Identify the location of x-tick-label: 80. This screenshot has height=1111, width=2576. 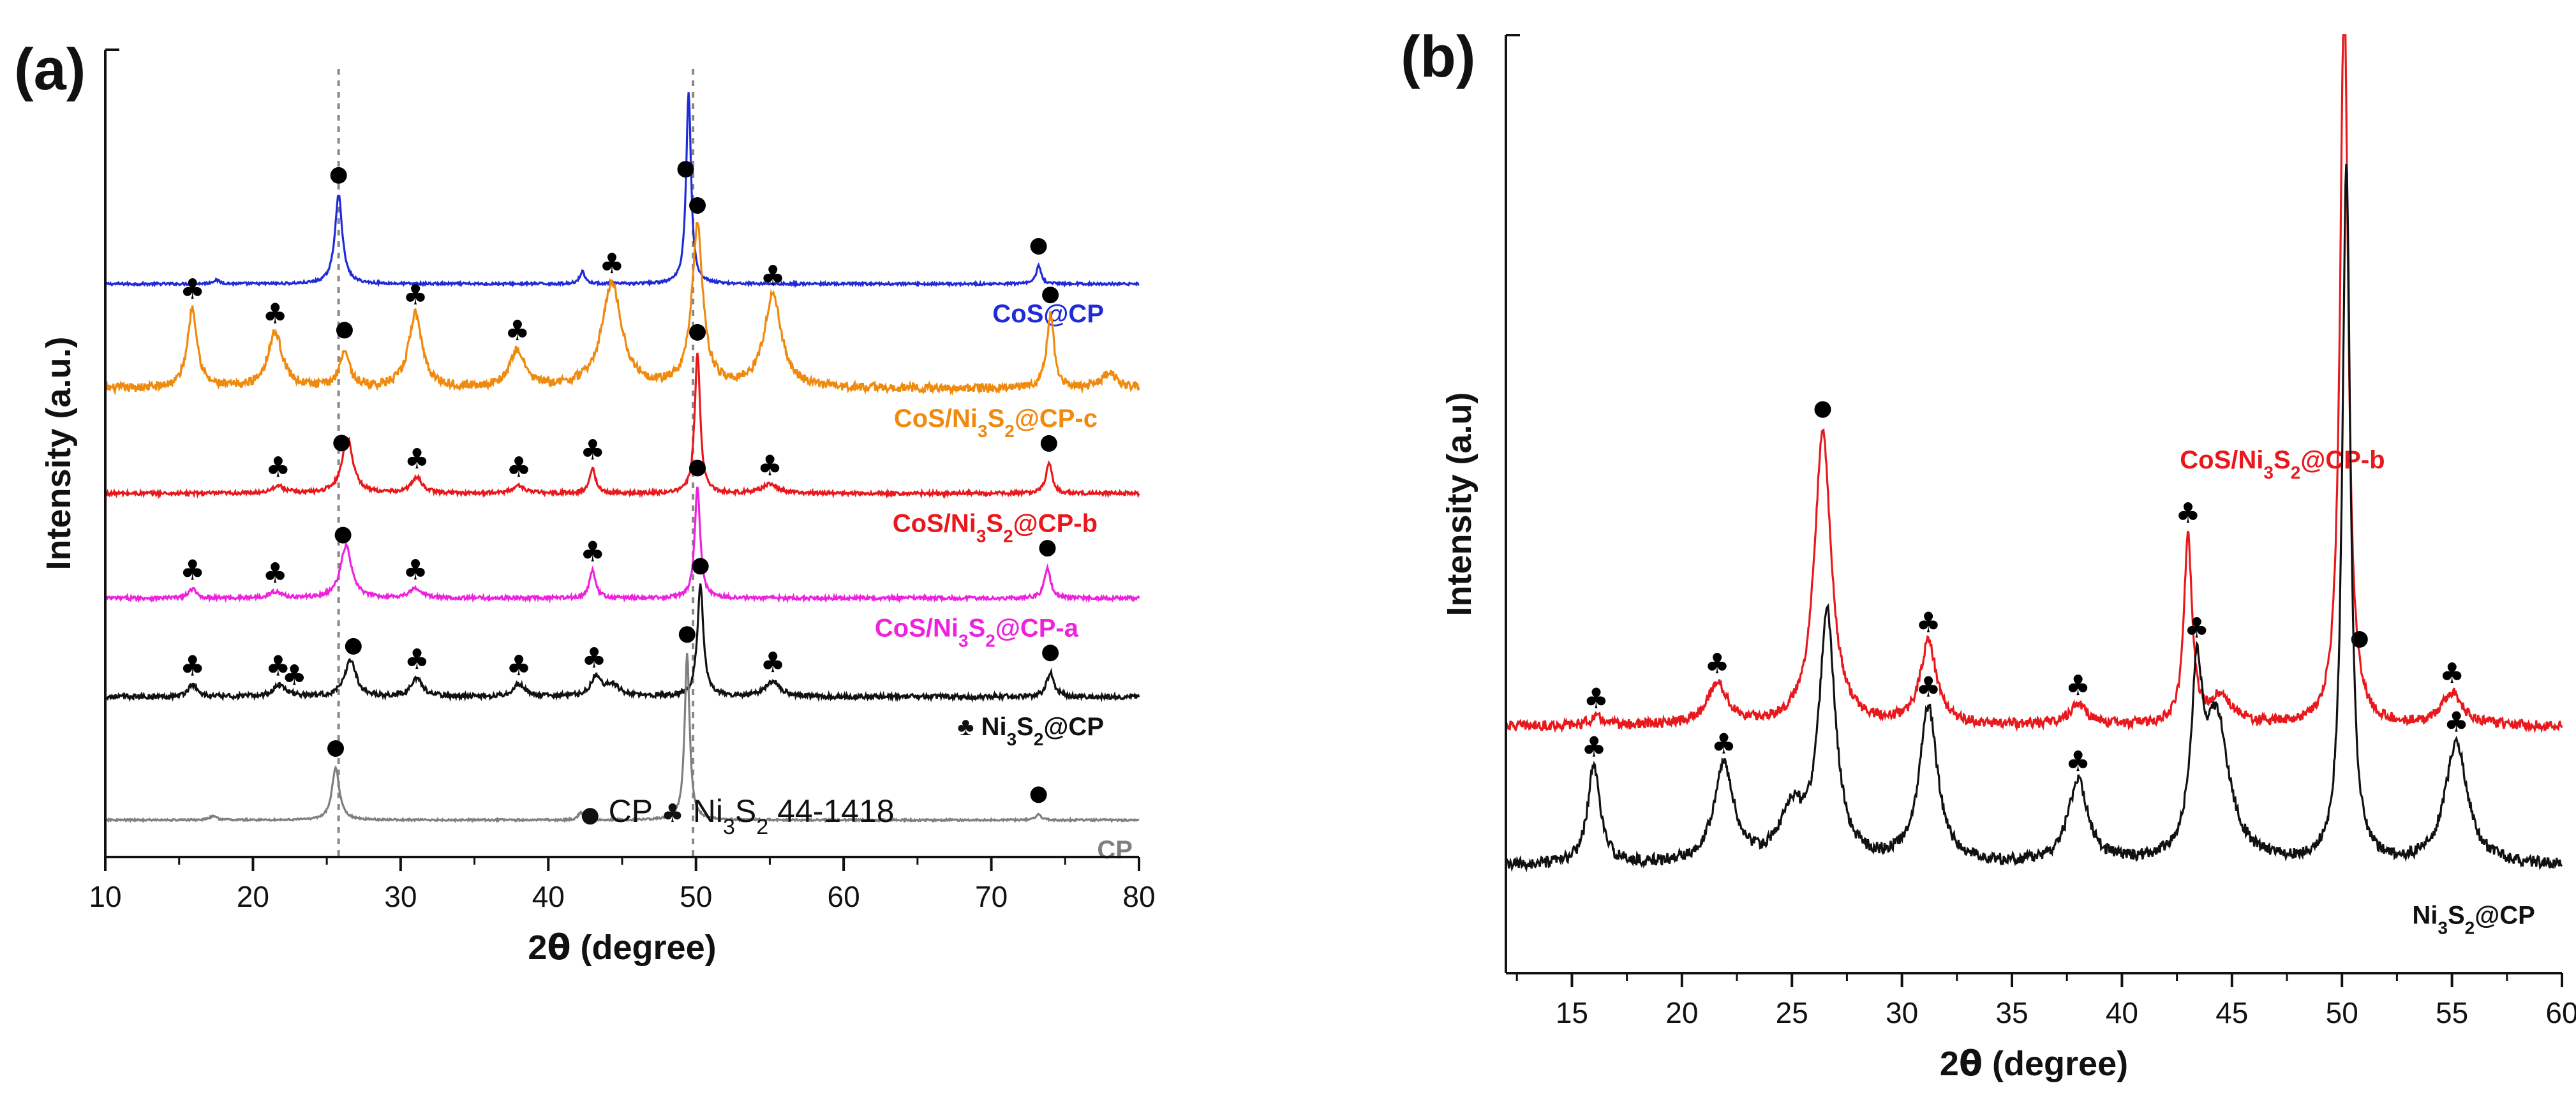
(1138, 896).